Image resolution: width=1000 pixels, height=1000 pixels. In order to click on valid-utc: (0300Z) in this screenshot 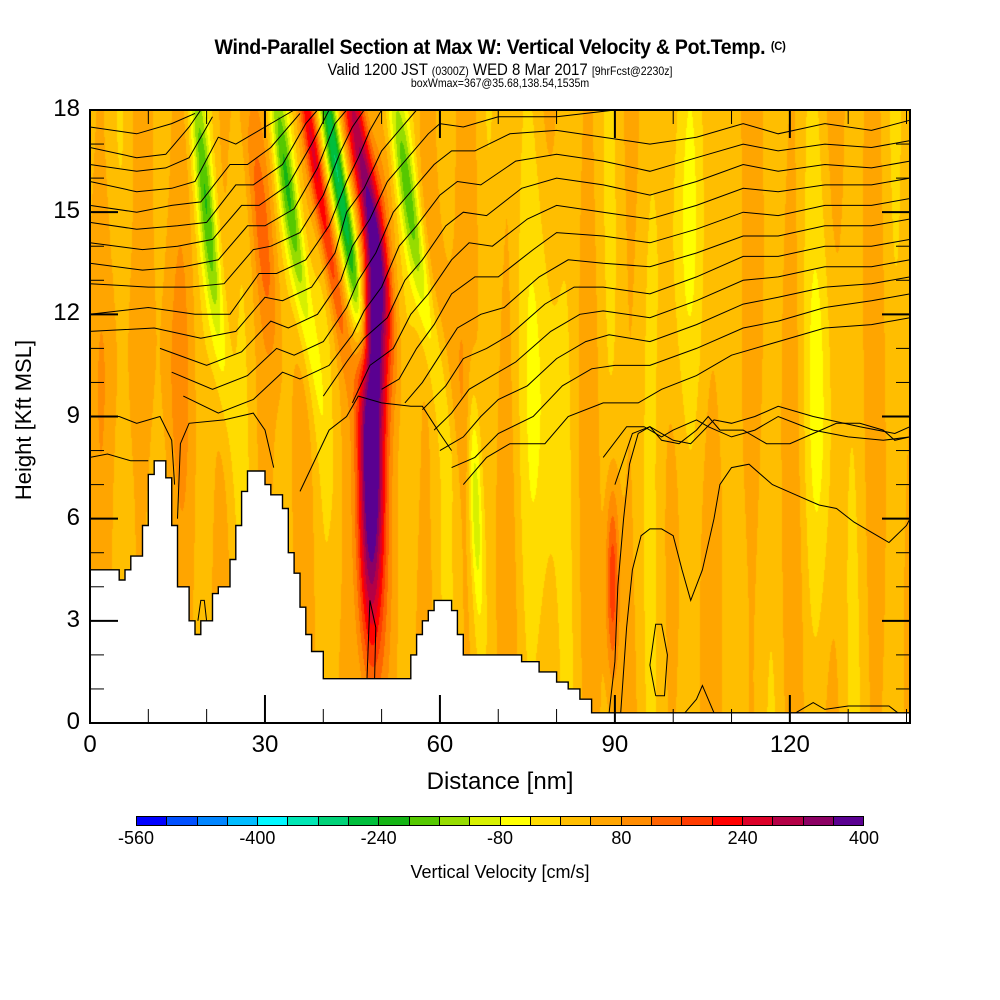, I will do `click(450, 71)`.